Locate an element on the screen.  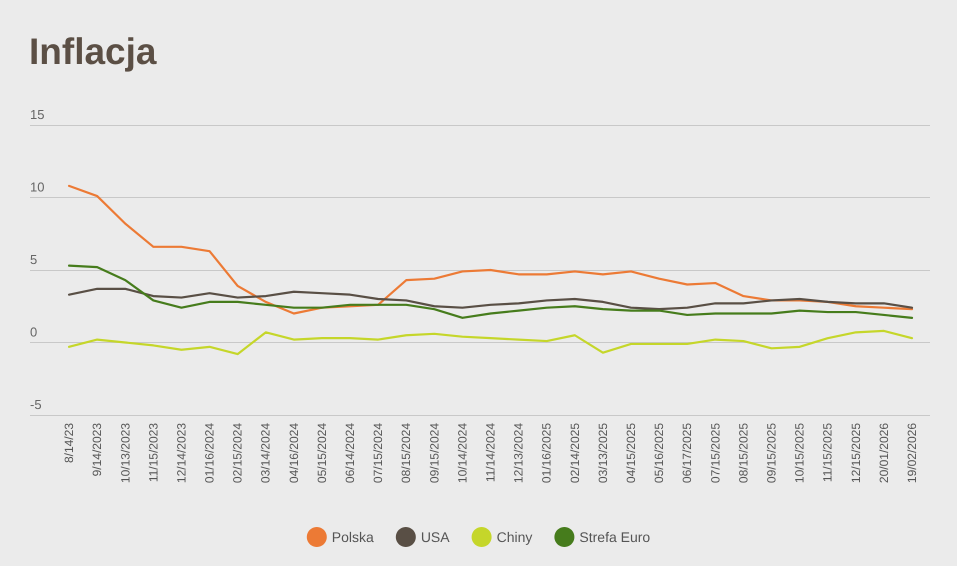
x-tick-label: 10/14/2024 is located at coordinates (462, 453).